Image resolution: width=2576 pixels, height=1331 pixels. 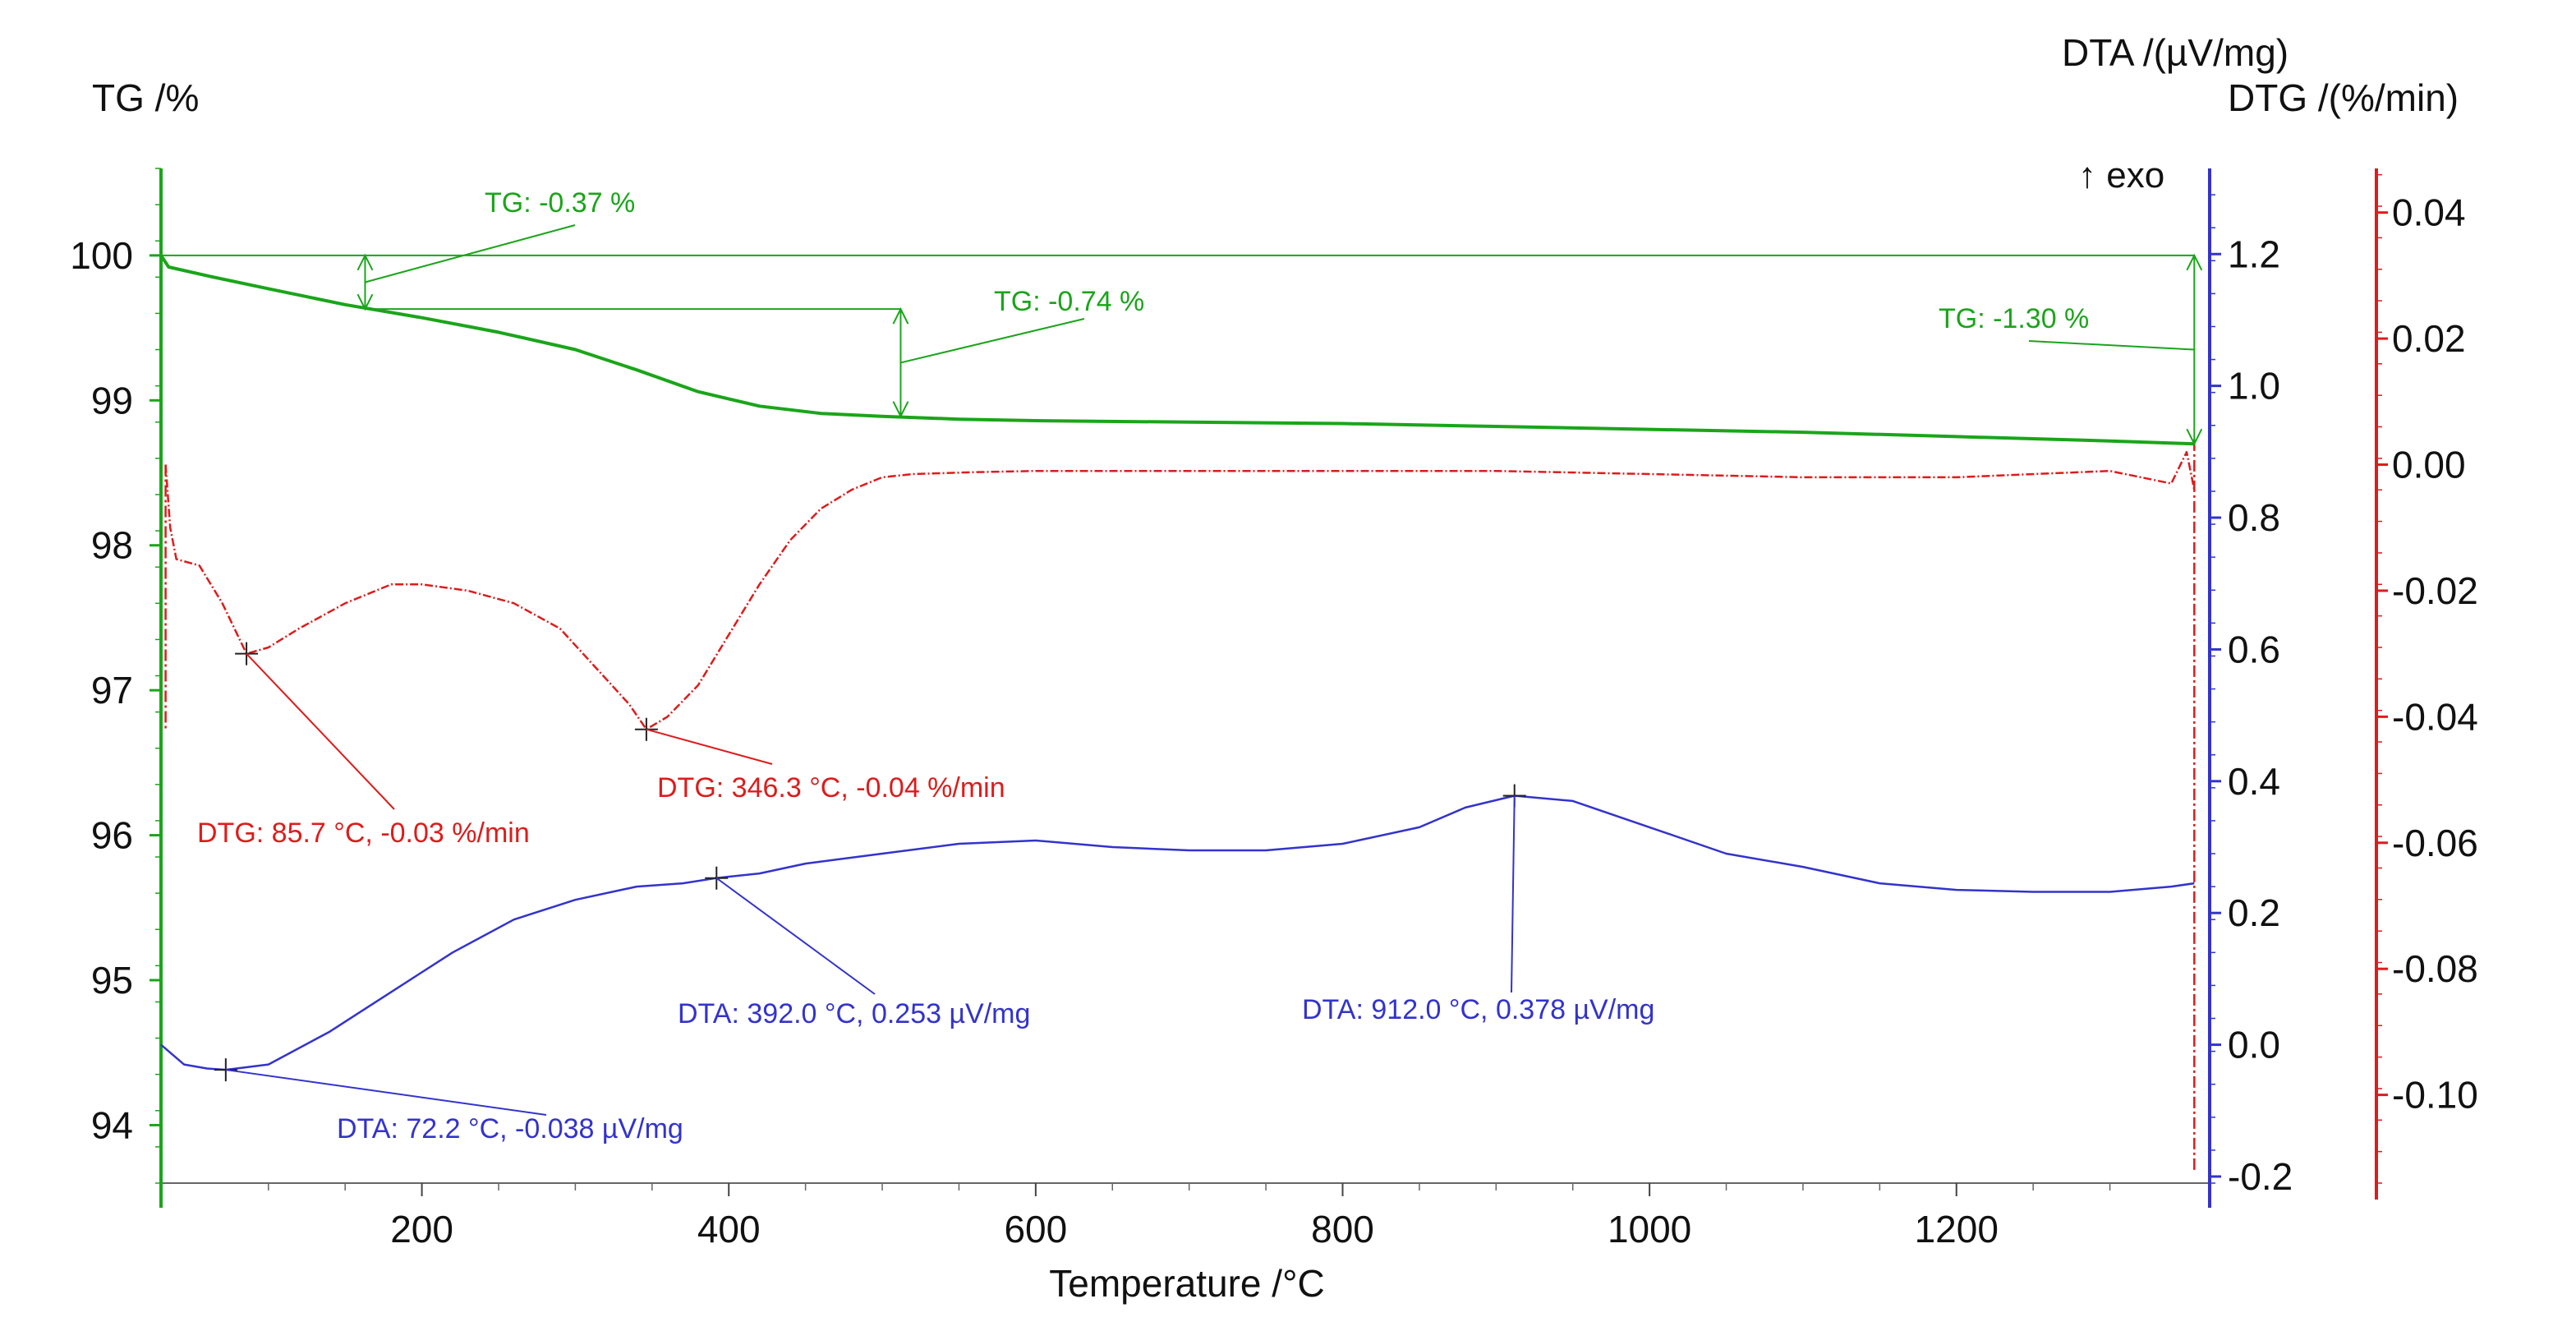 What do you see at coordinates (2254, 1045) in the screenshot?
I see `dta-tick-label: 0.0` at bounding box center [2254, 1045].